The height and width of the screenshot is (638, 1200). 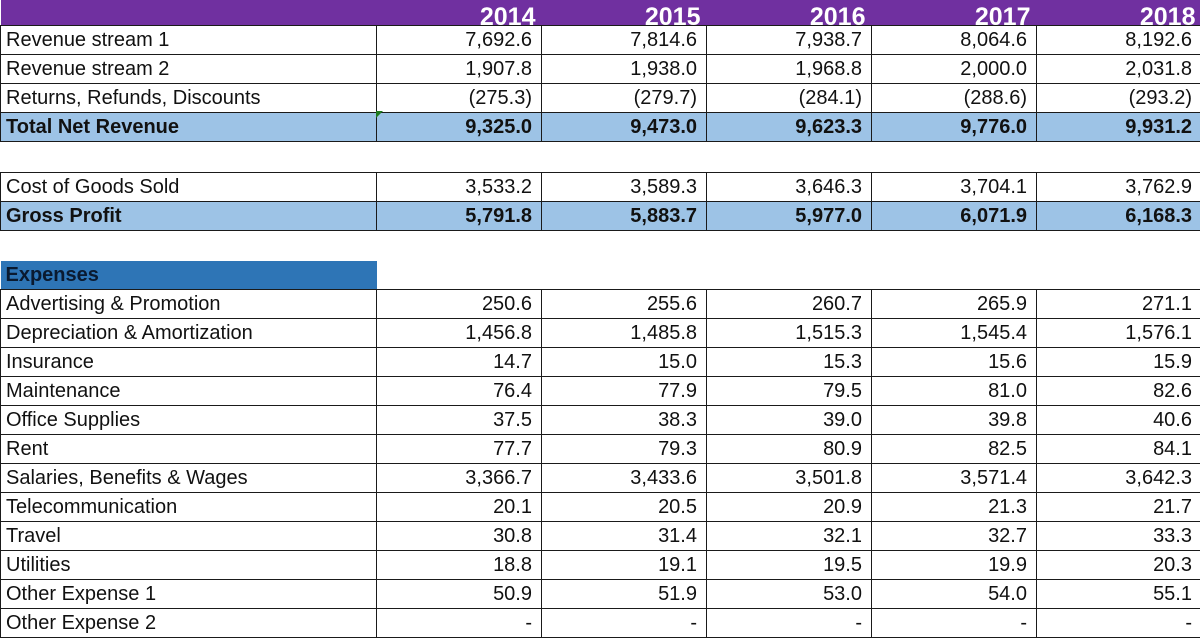 What do you see at coordinates (624, 127) in the screenshot?
I see `value-cell: 9,473.0` at bounding box center [624, 127].